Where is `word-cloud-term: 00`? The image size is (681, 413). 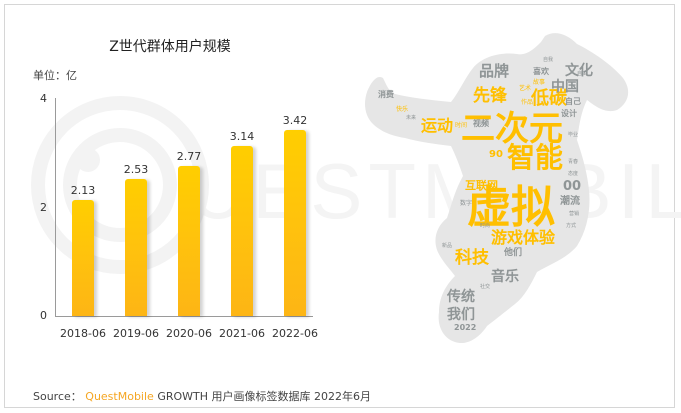 word-cloud-term: 00 is located at coordinates (572, 186).